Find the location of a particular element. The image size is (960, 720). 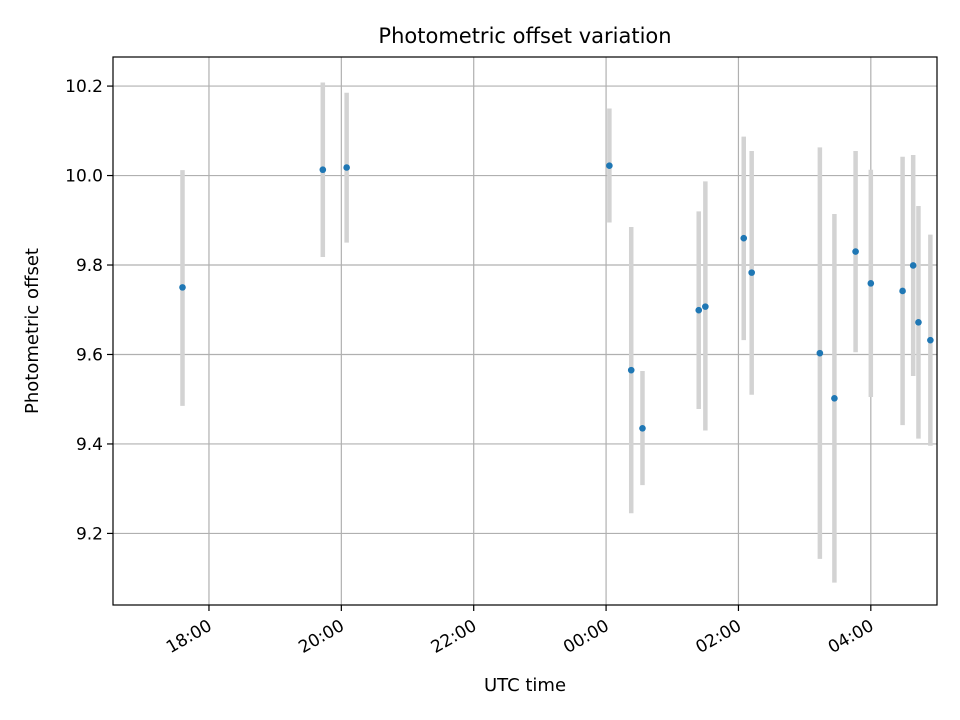

y-tick-label: 10.2 is located at coordinates (84, 87).